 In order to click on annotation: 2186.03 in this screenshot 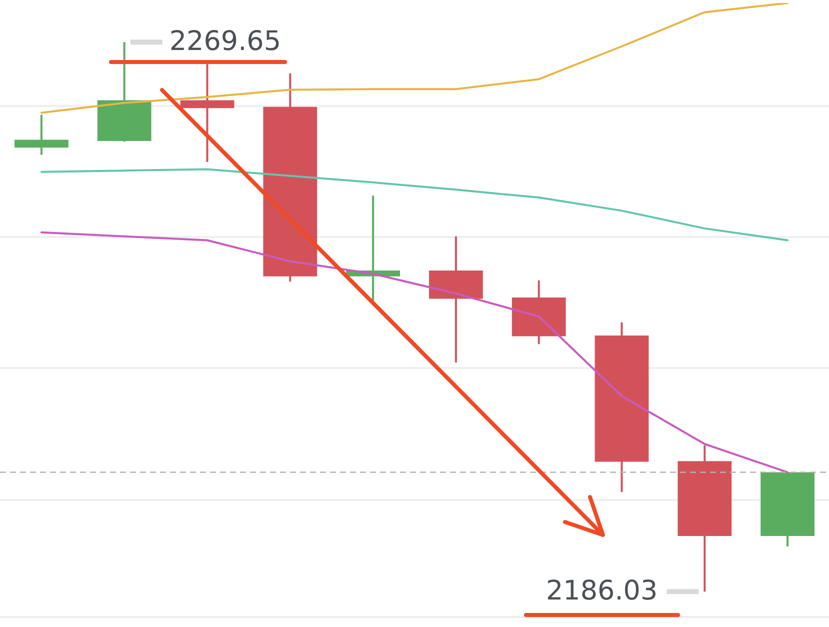, I will do `click(602, 591)`.